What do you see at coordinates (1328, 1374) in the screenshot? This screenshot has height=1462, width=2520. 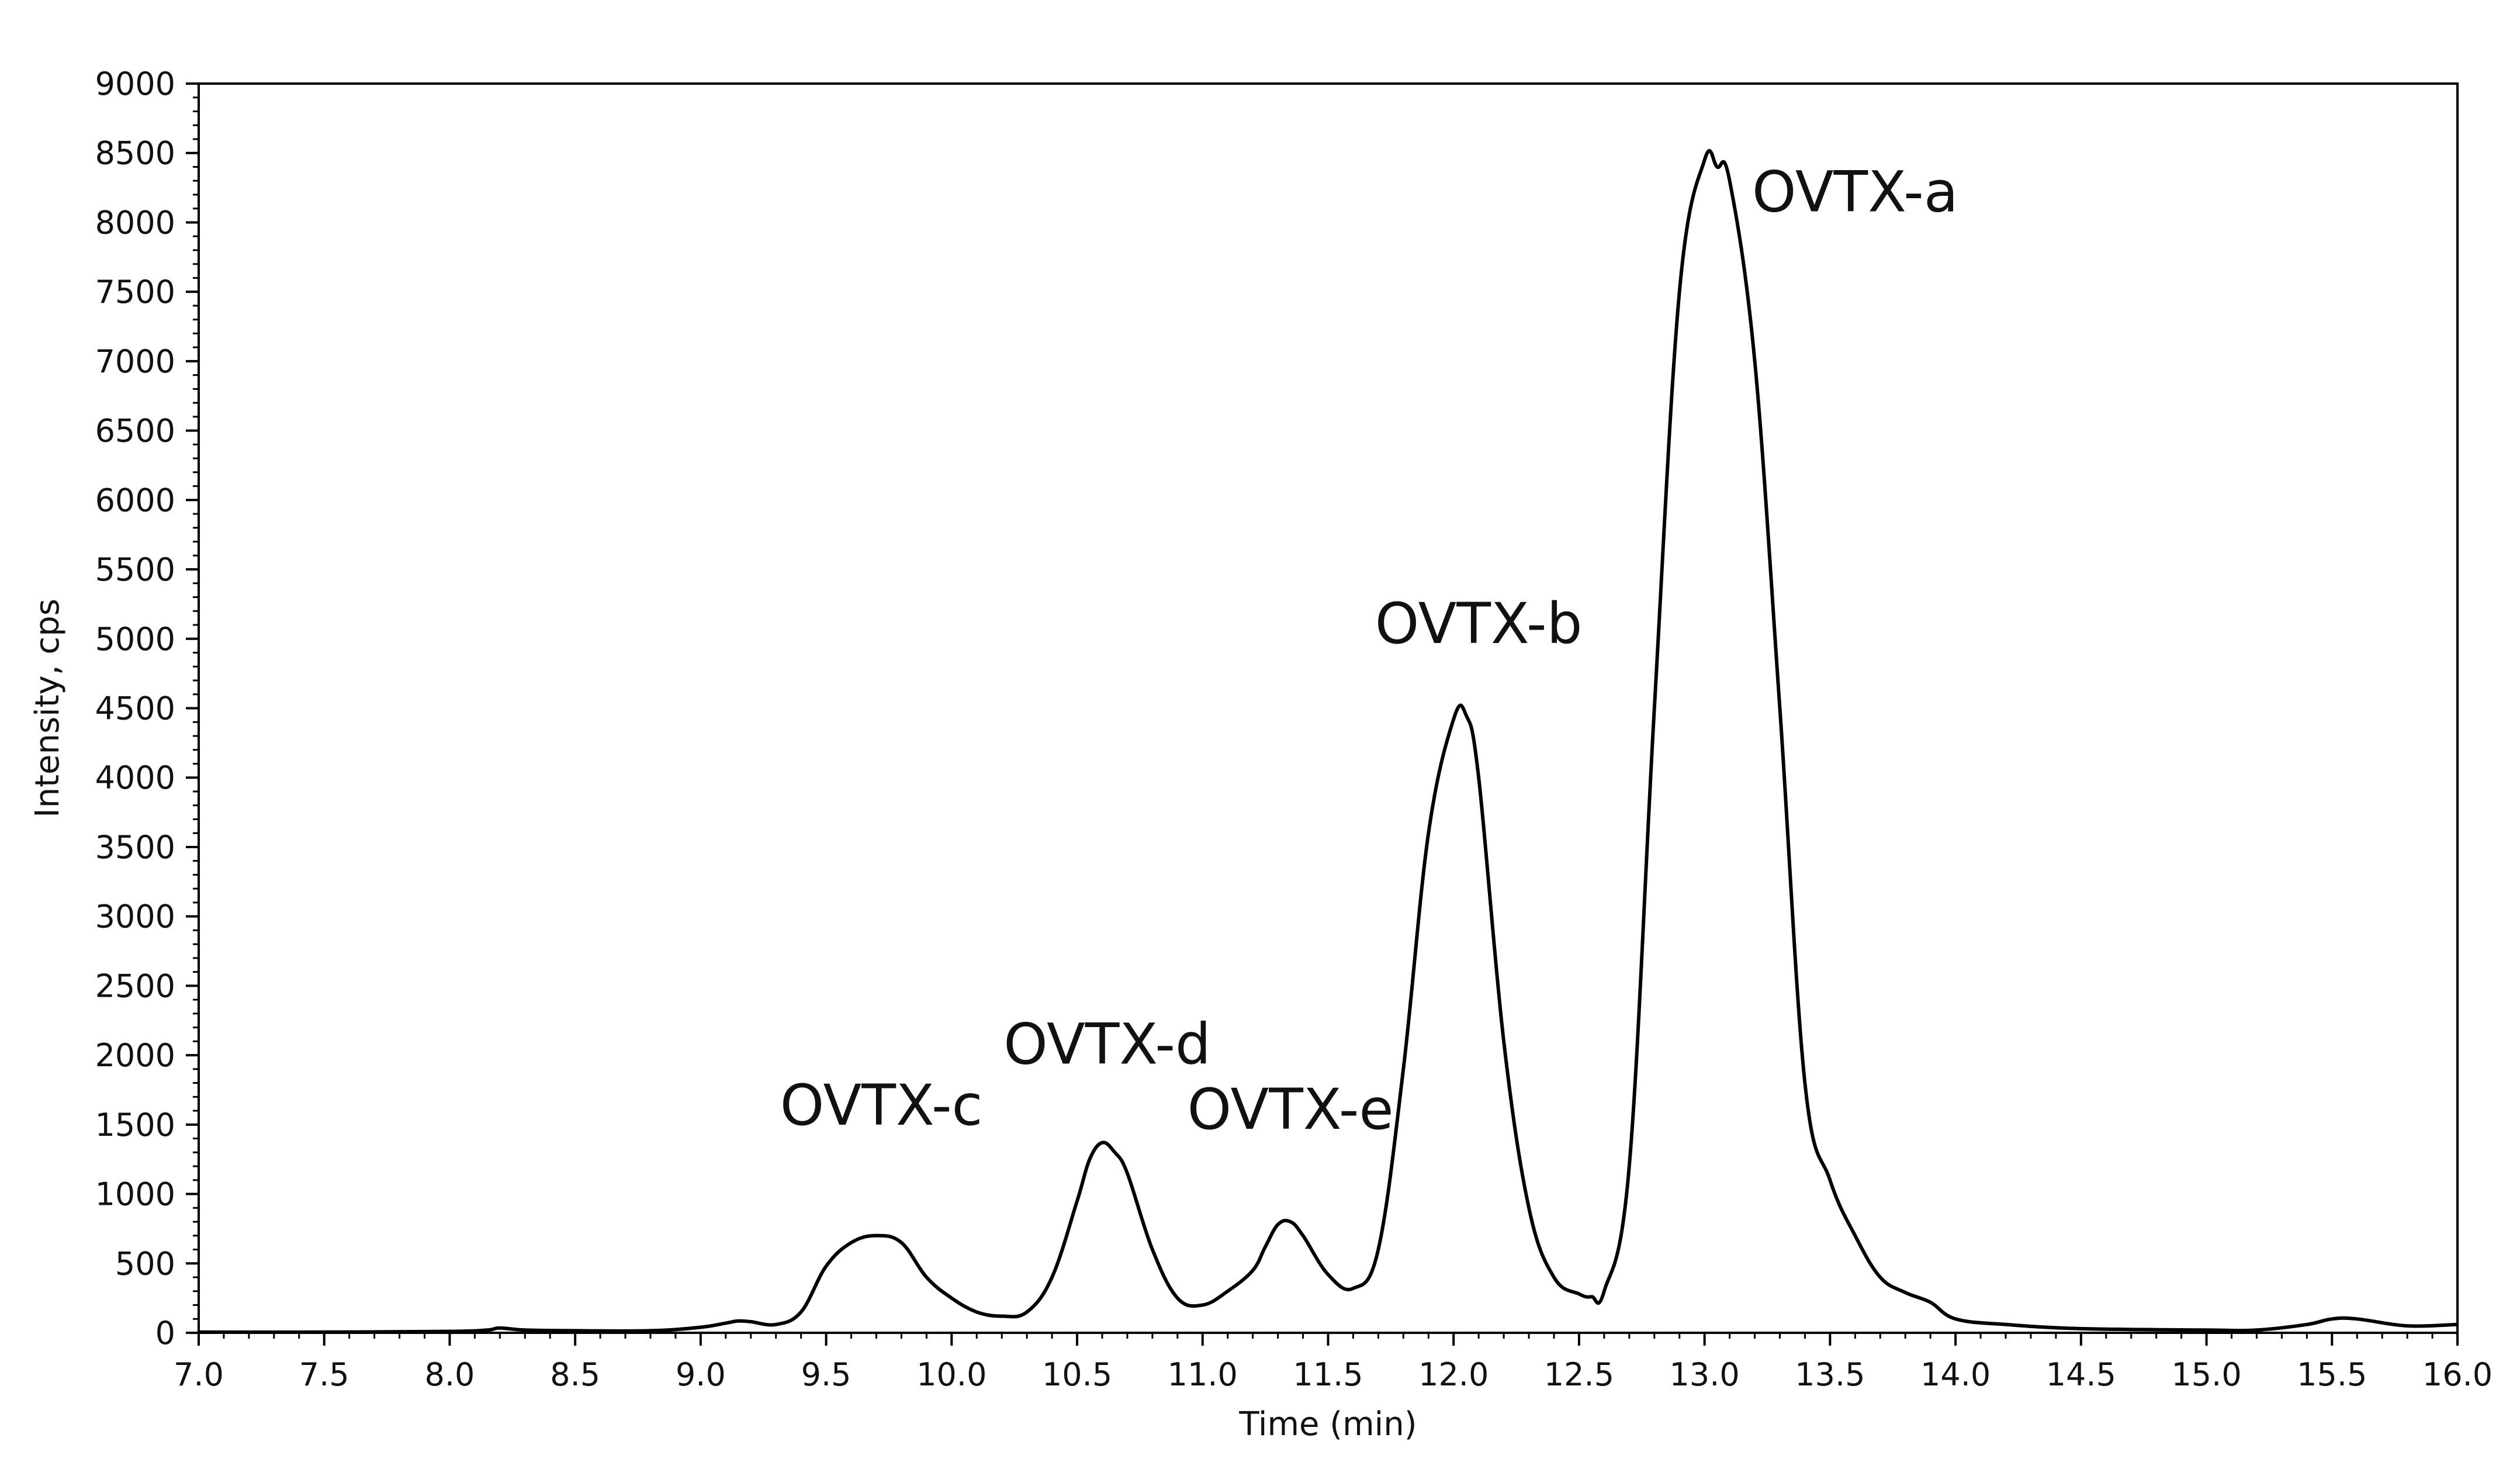 I see `x-tick-label: 11.5` at bounding box center [1328, 1374].